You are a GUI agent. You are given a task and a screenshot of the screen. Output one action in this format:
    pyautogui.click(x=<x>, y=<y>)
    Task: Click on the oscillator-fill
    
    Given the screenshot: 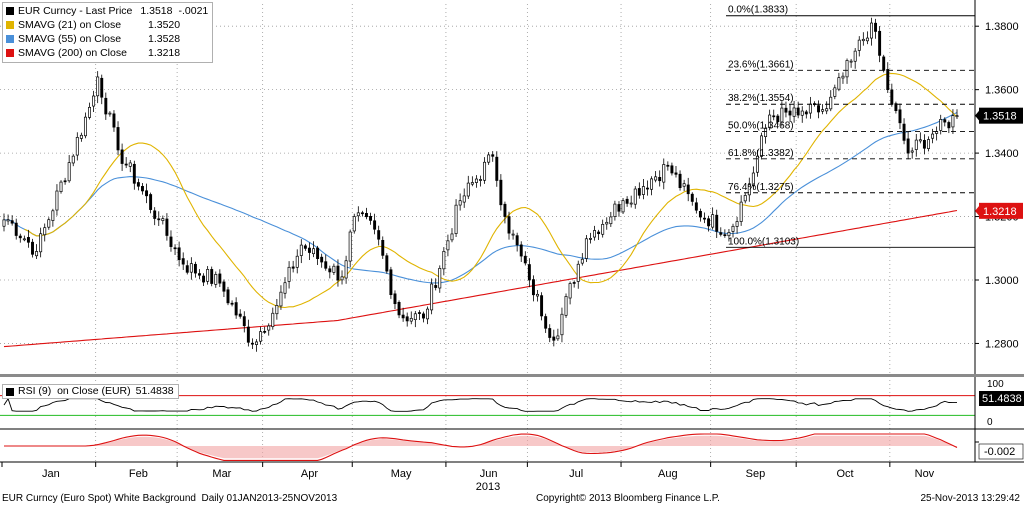 What is the action you would take?
    pyautogui.click(x=480, y=447)
    